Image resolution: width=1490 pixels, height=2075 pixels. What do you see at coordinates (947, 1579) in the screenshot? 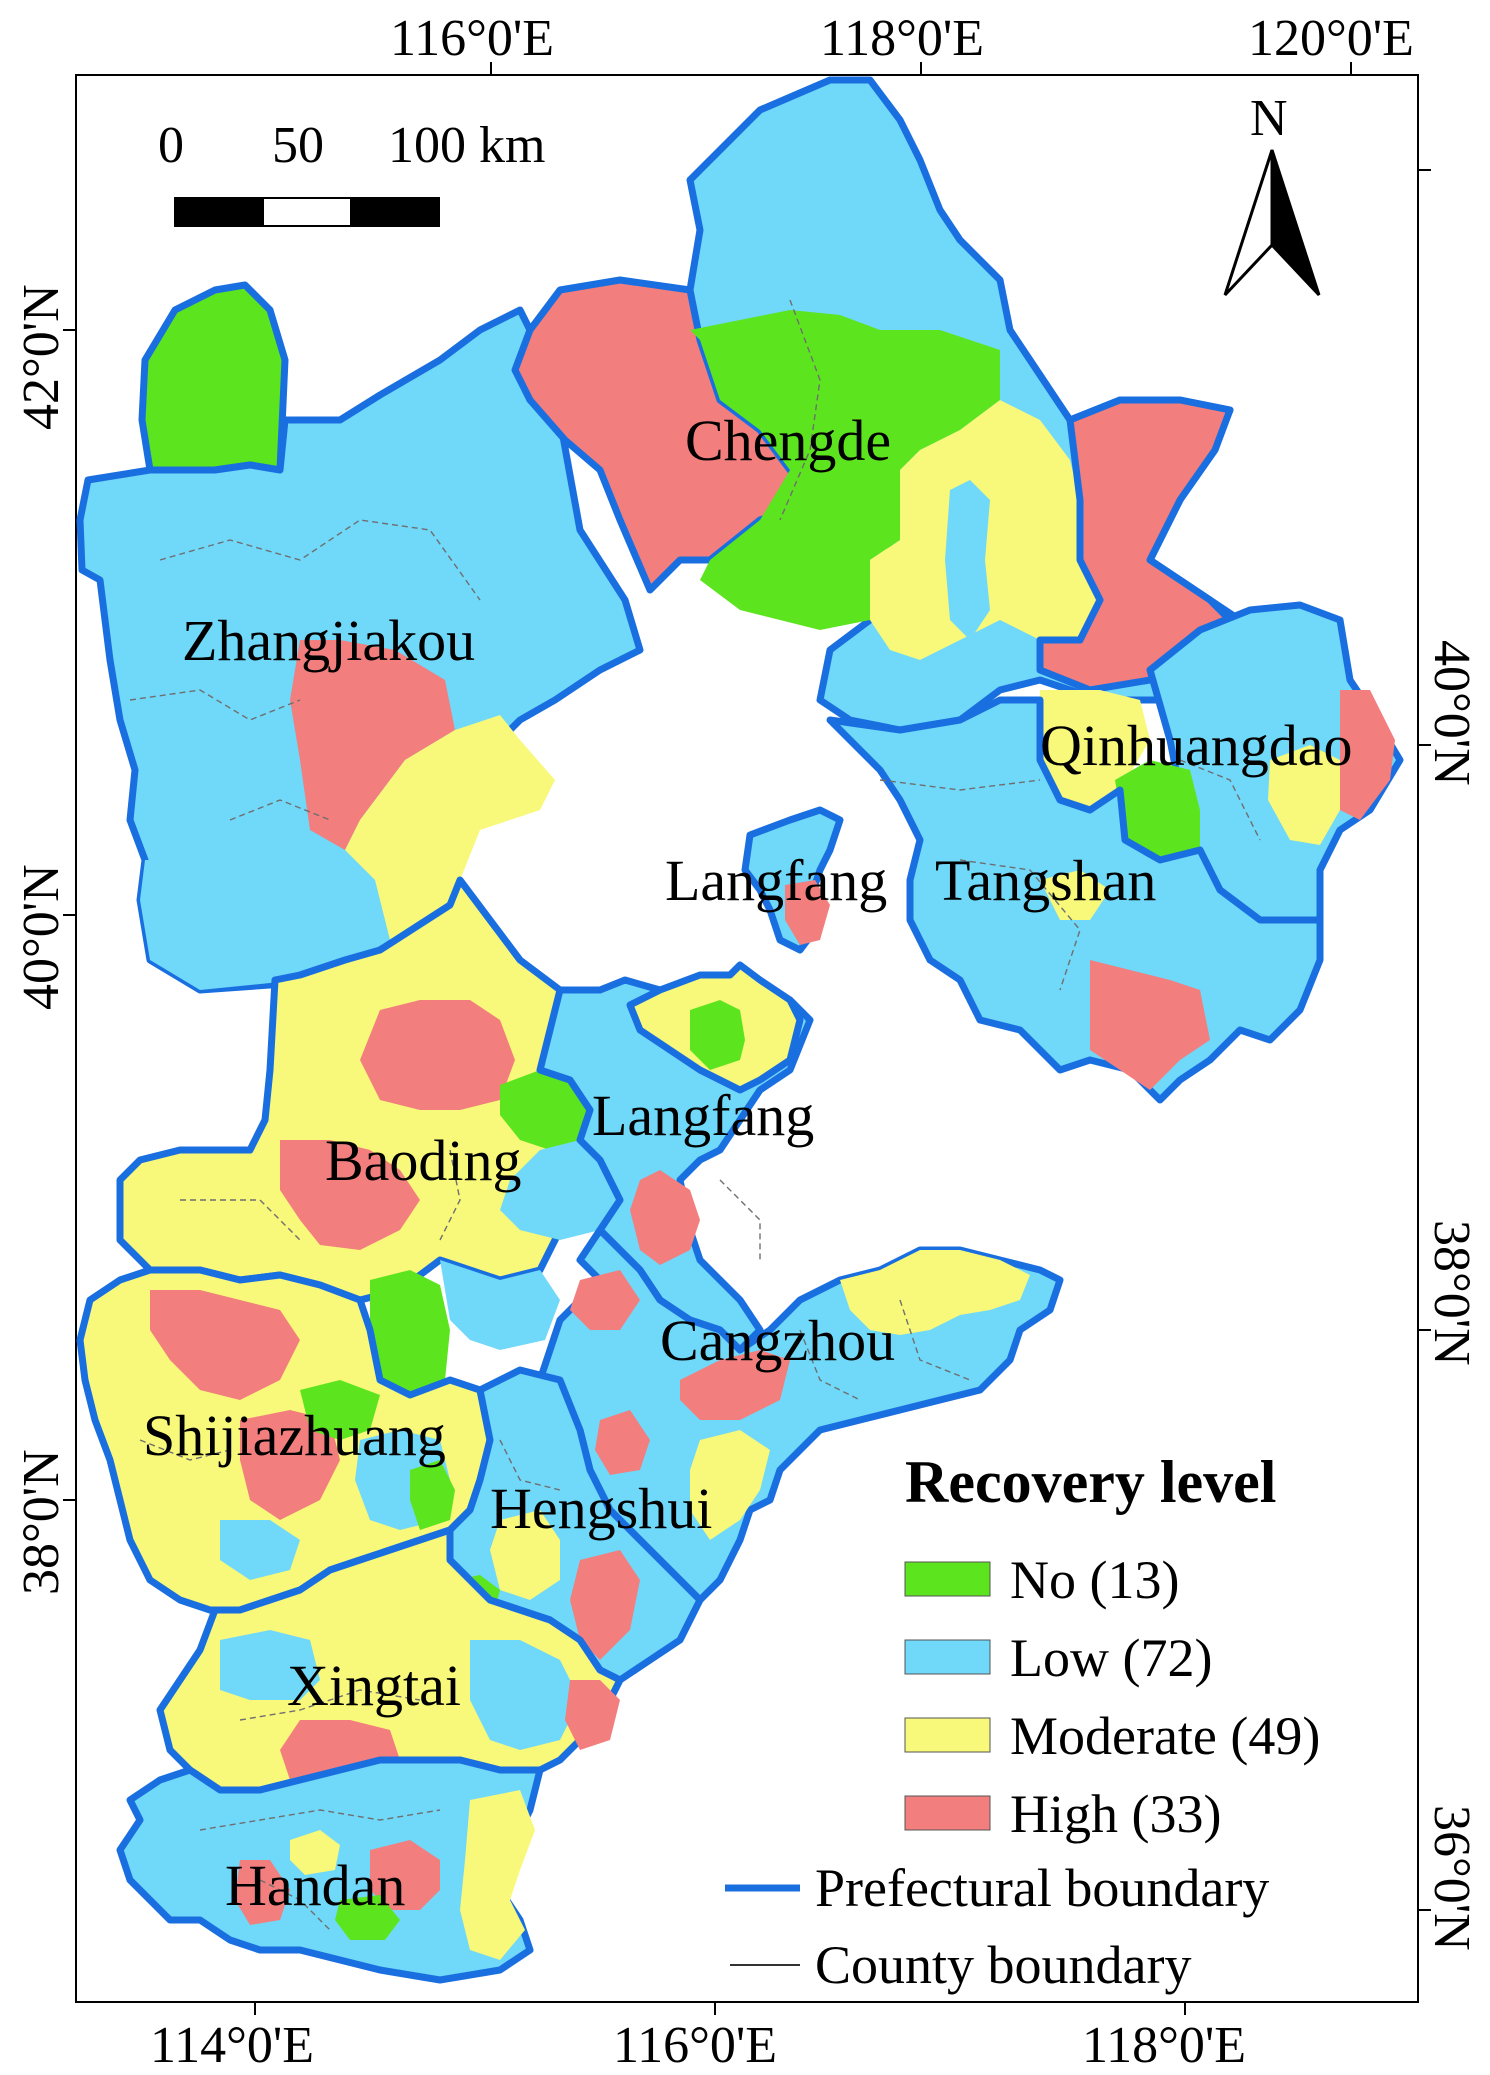
I see `legend-swatch-no` at bounding box center [947, 1579].